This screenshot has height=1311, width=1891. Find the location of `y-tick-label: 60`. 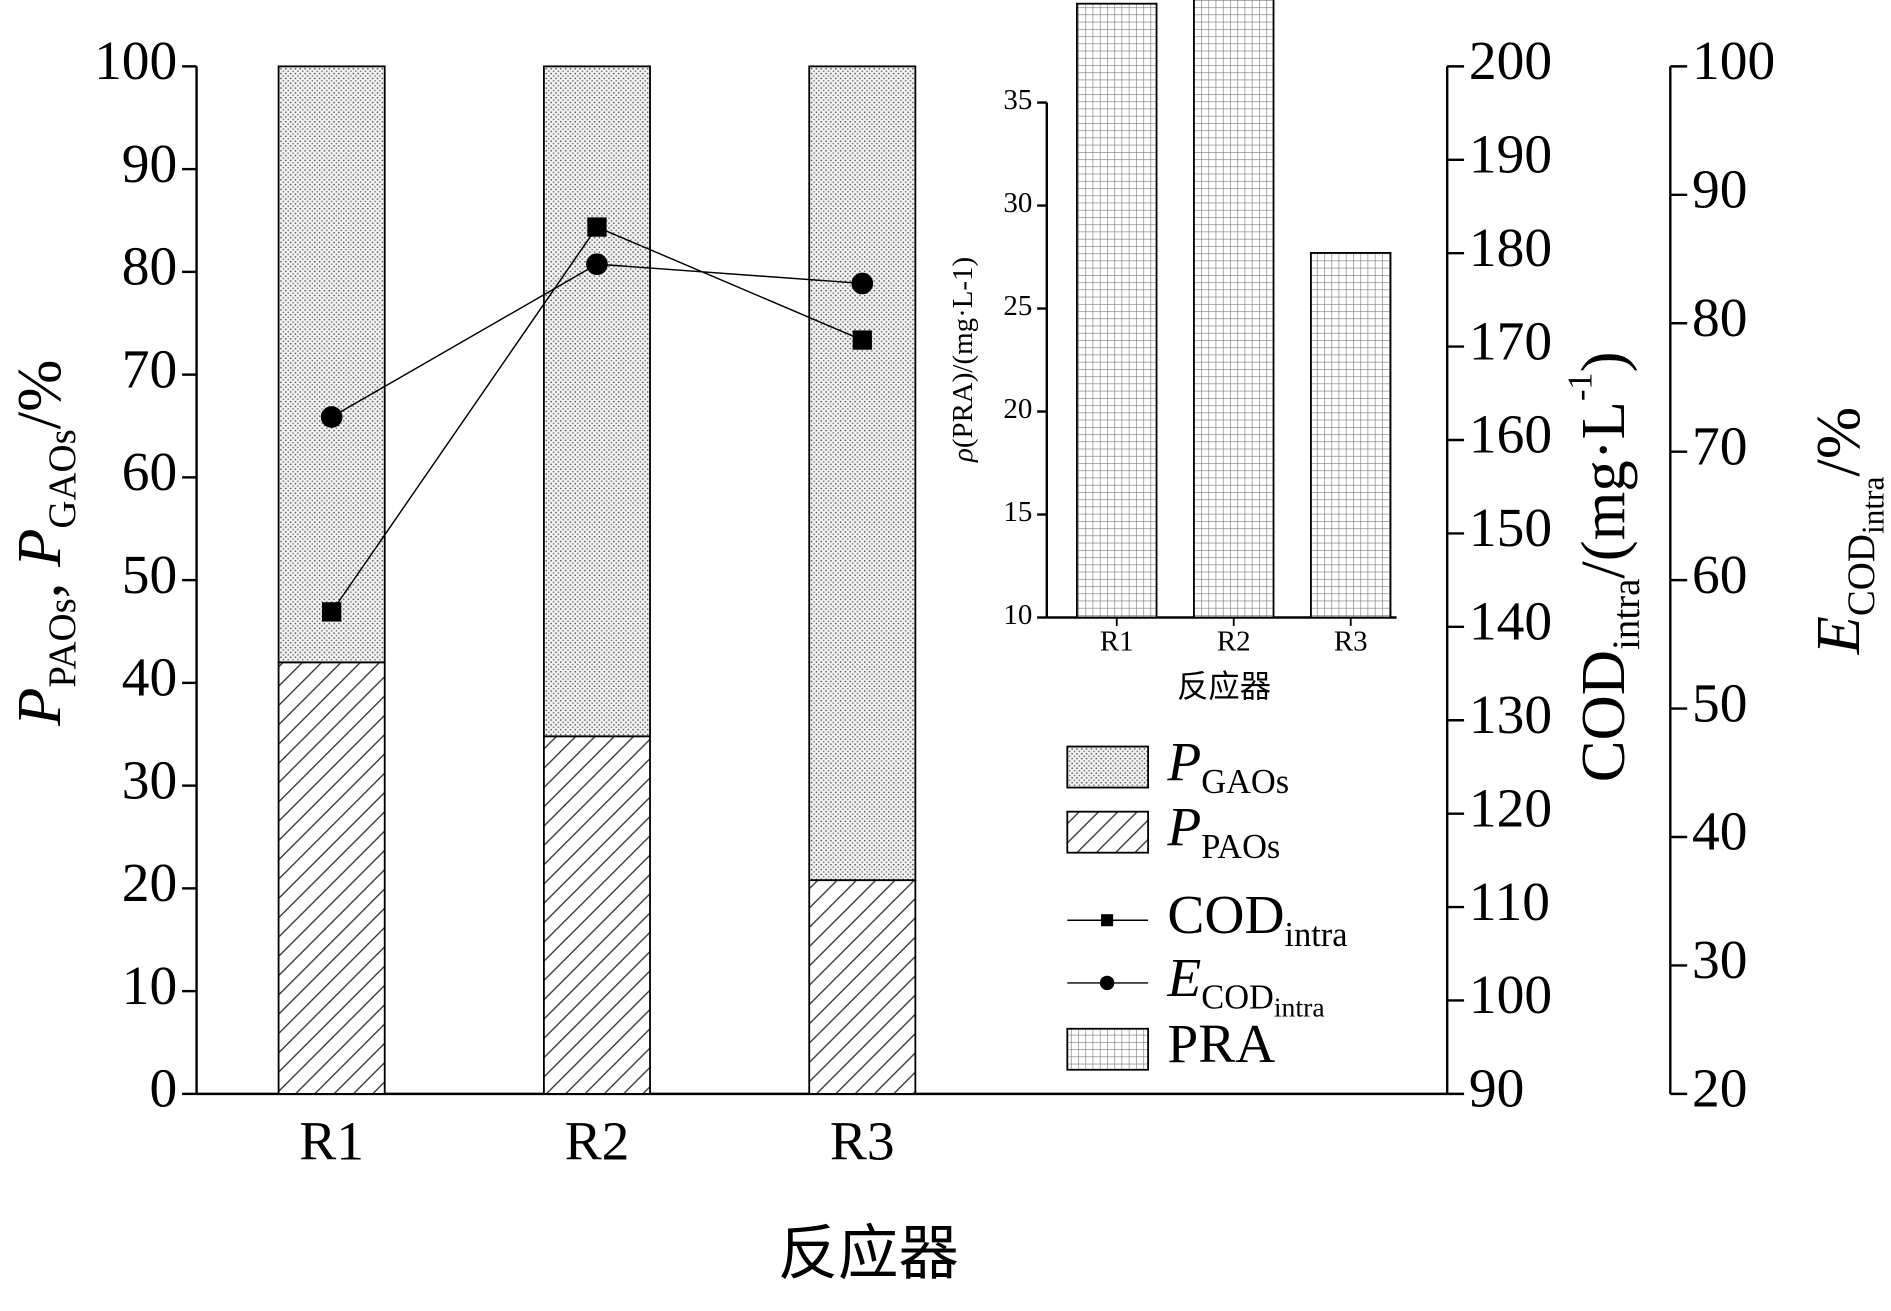

y-tick-label: 60 is located at coordinates (149, 471).